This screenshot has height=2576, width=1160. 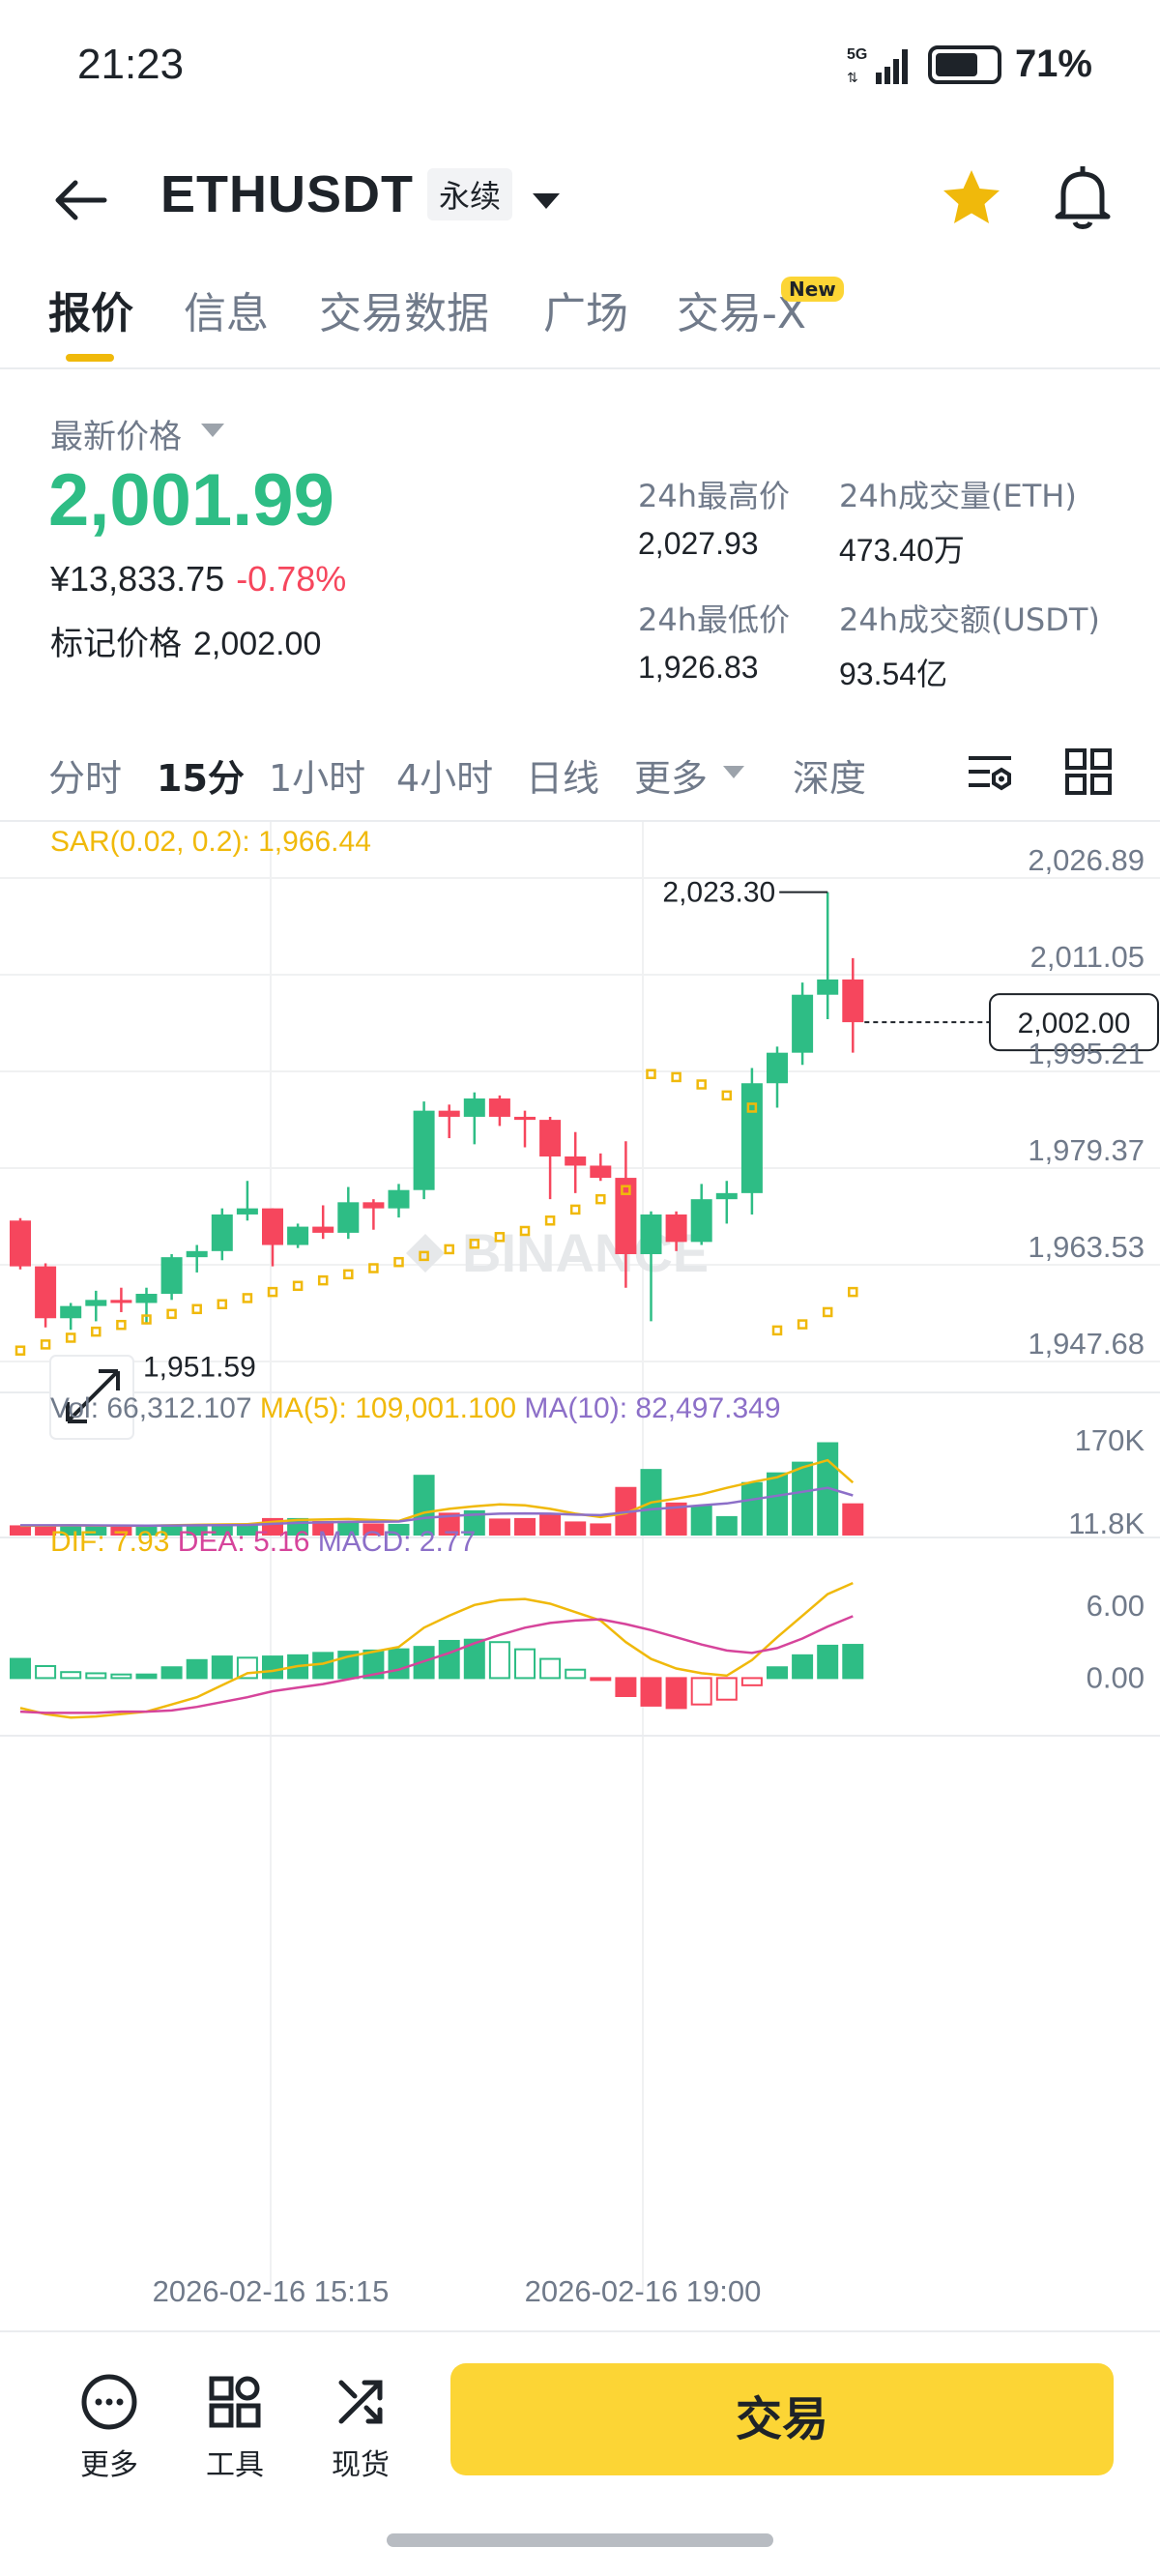 What do you see at coordinates (361, 2427) in the screenshot?
I see `nav-spot: 现货` at bounding box center [361, 2427].